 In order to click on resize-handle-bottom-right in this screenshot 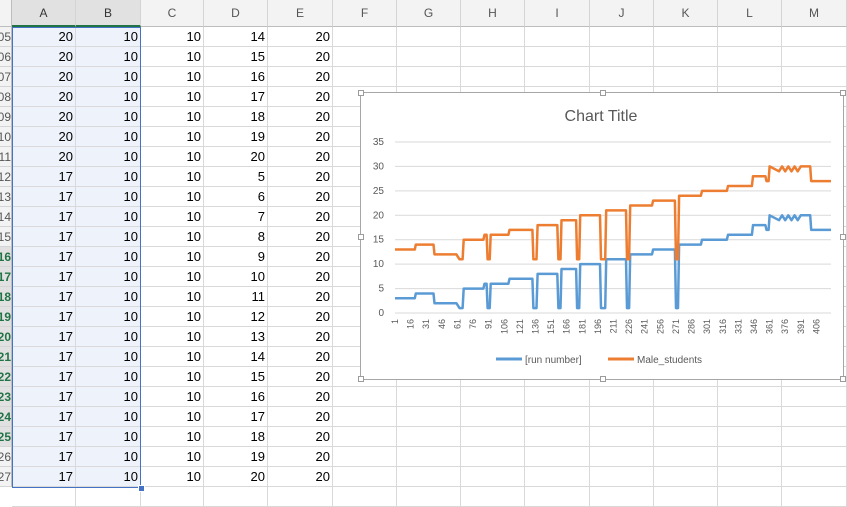, I will do `click(843, 379)`.